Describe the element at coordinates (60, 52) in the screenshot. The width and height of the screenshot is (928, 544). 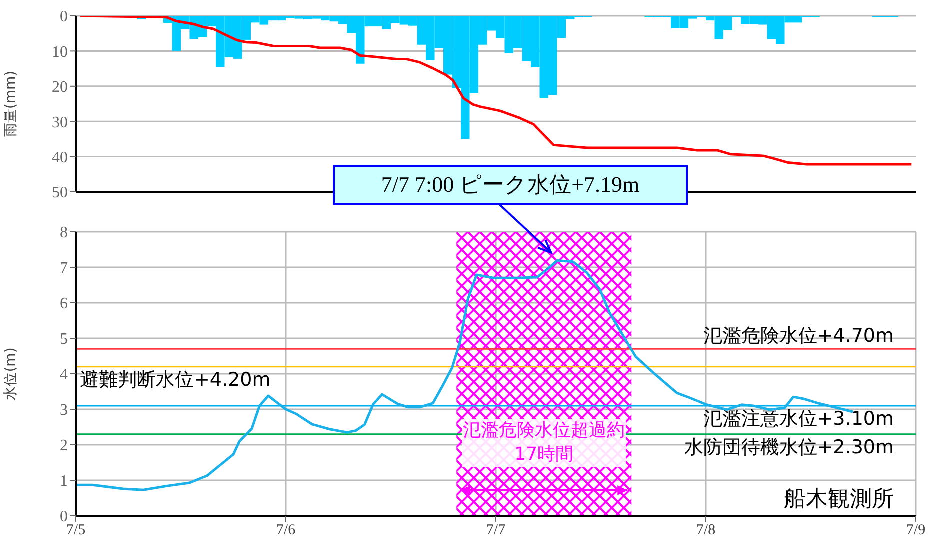
I see `y-tick-label: 10` at that location.